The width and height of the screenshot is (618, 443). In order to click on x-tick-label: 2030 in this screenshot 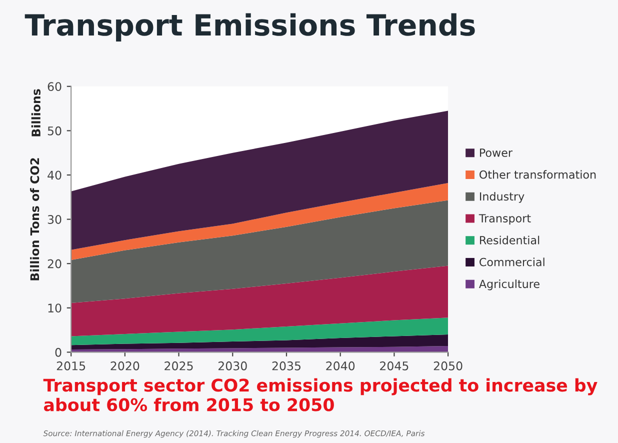, I will do `click(232, 365)`.